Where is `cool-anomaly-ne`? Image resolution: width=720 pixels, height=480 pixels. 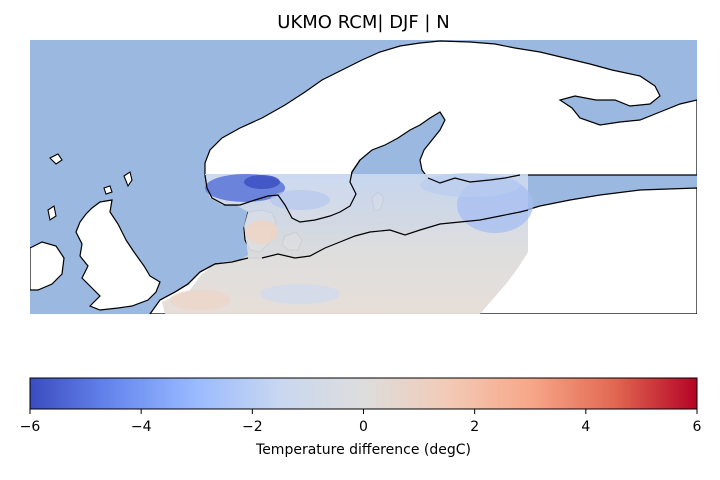 cool-anomaly-ne is located at coordinates (470, 185).